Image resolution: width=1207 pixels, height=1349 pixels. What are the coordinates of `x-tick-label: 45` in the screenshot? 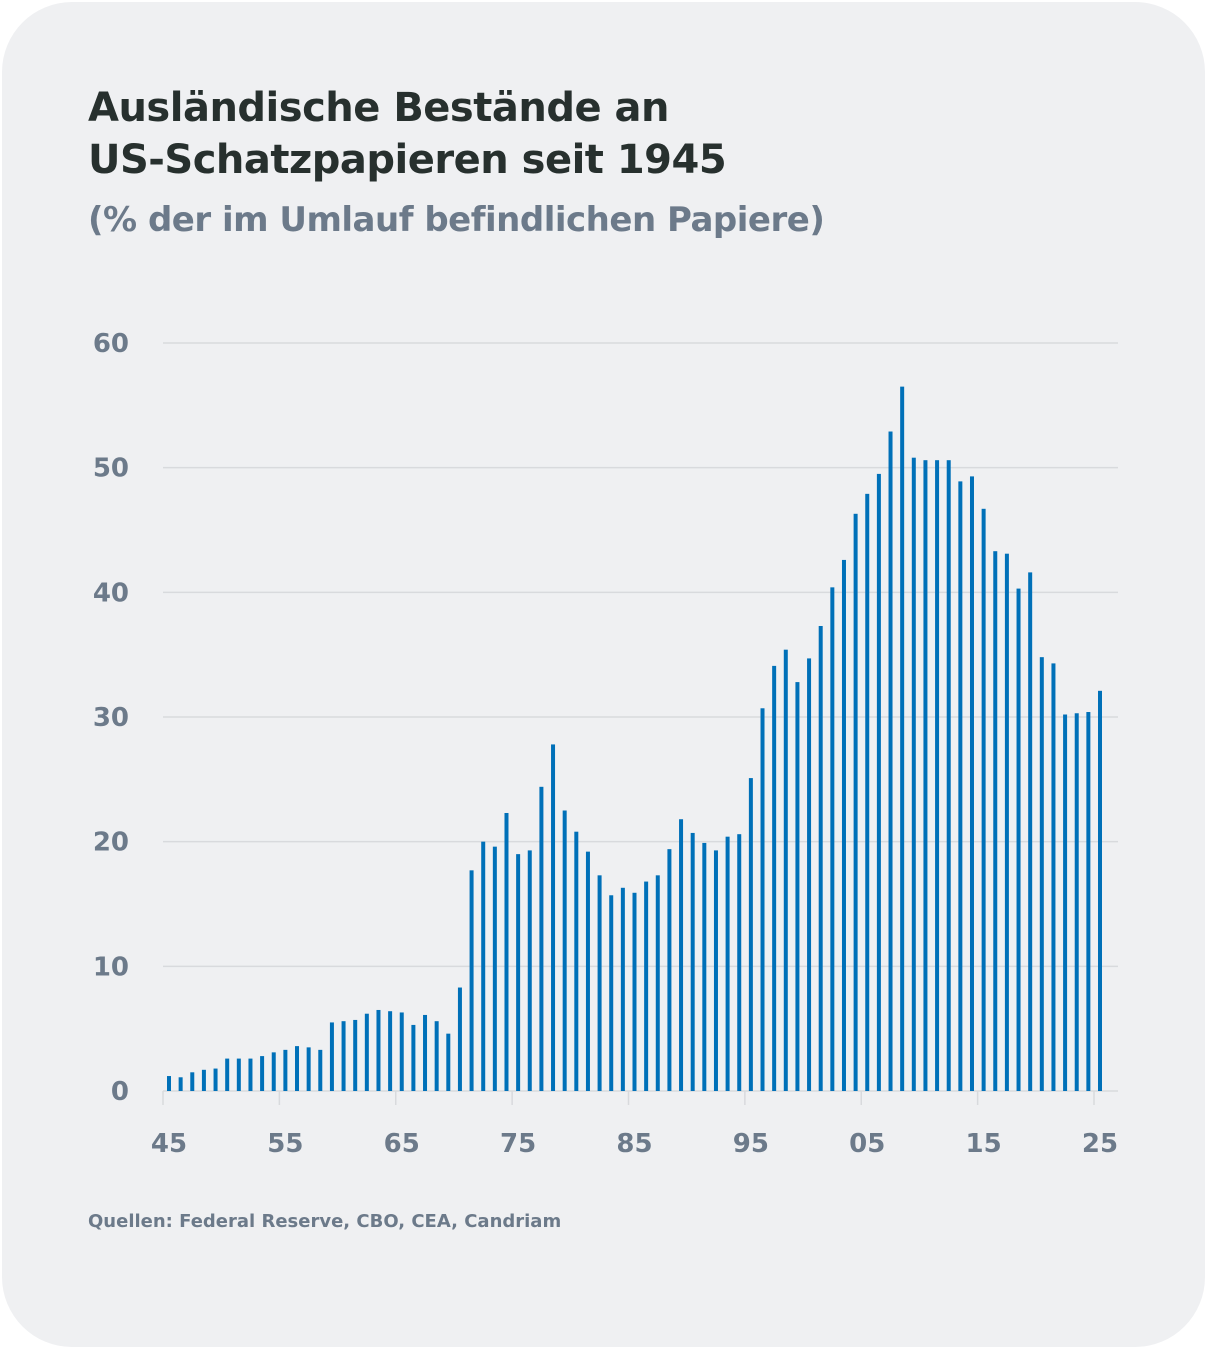 It's located at (169, 1144).